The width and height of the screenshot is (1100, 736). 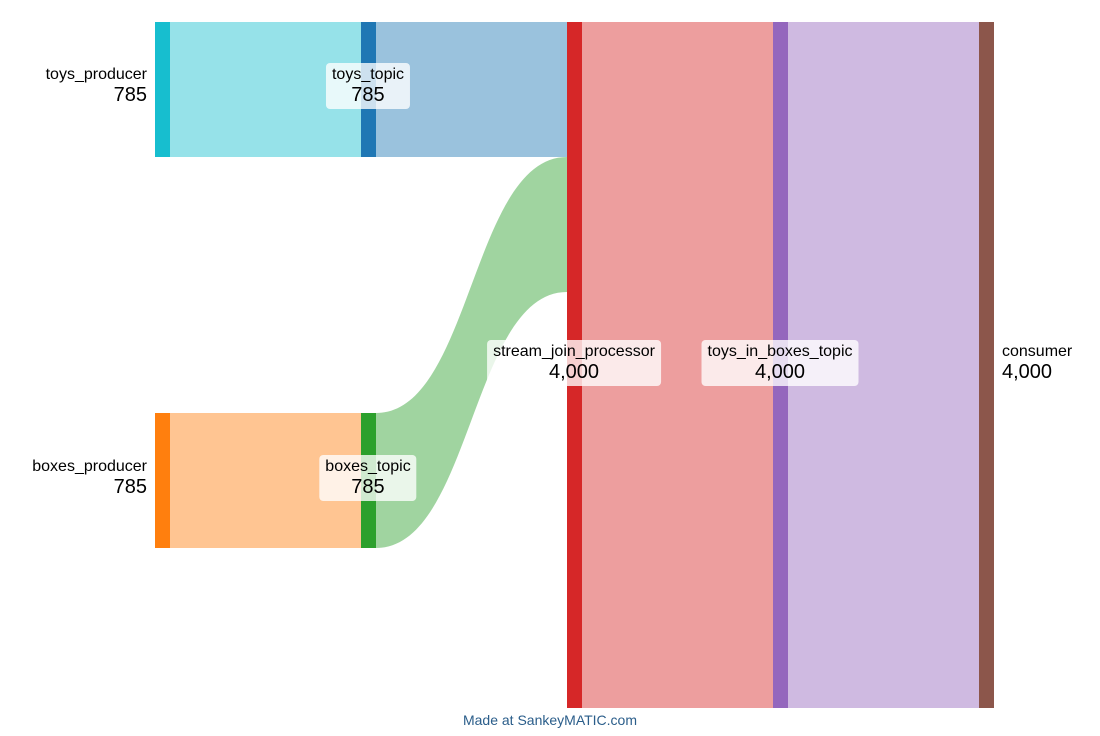 I want to click on node-name: stream_join_processor, so click(x=574, y=351).